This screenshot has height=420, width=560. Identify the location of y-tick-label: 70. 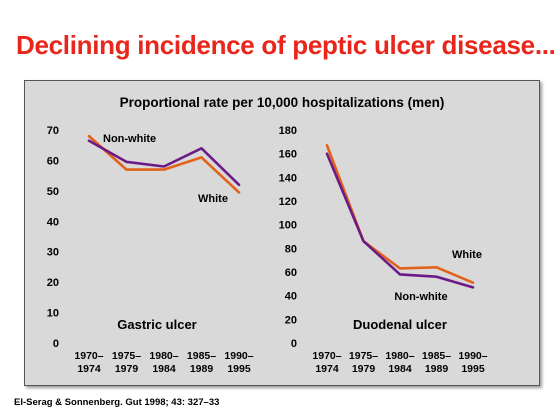
(53, 131).